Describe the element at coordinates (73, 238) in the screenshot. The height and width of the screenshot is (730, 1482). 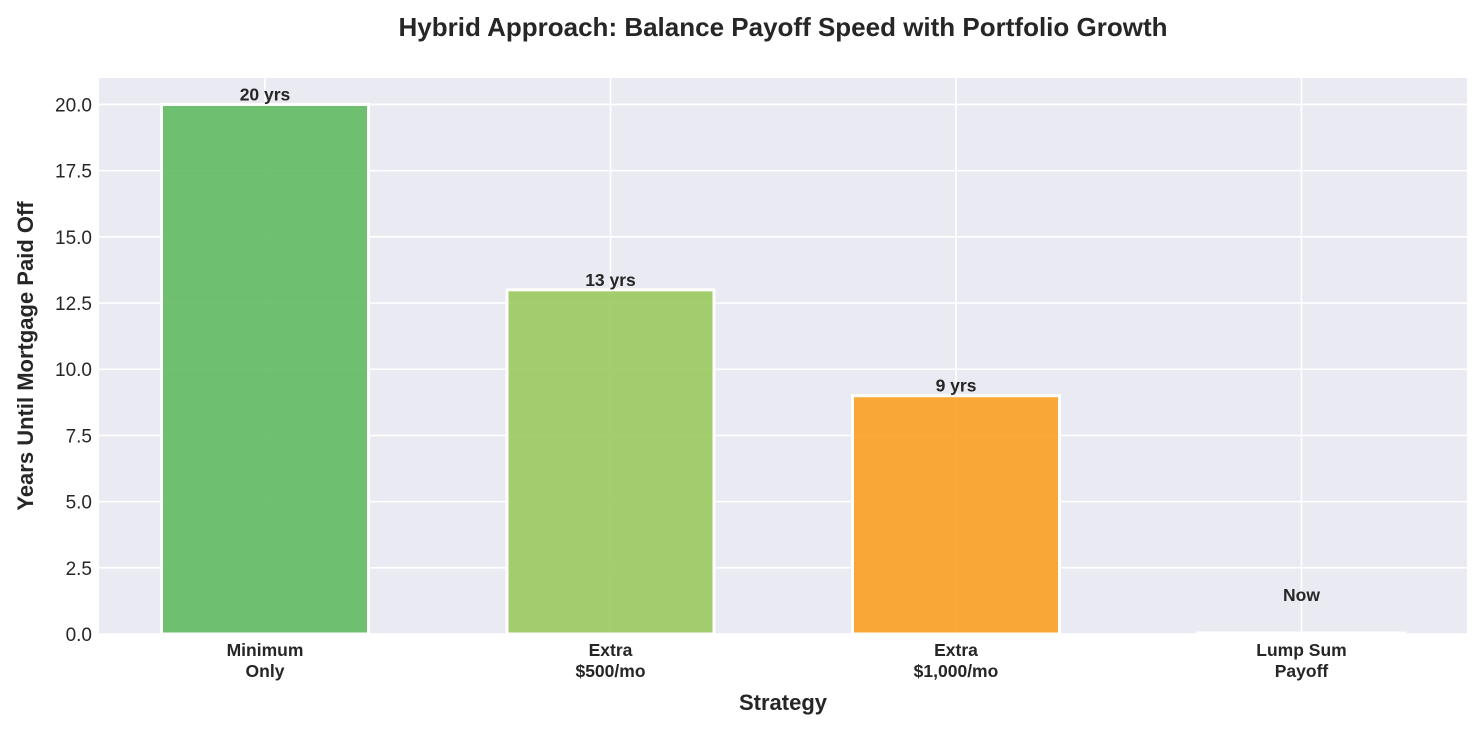
I see `y-tick-label: 15.0` at that location.